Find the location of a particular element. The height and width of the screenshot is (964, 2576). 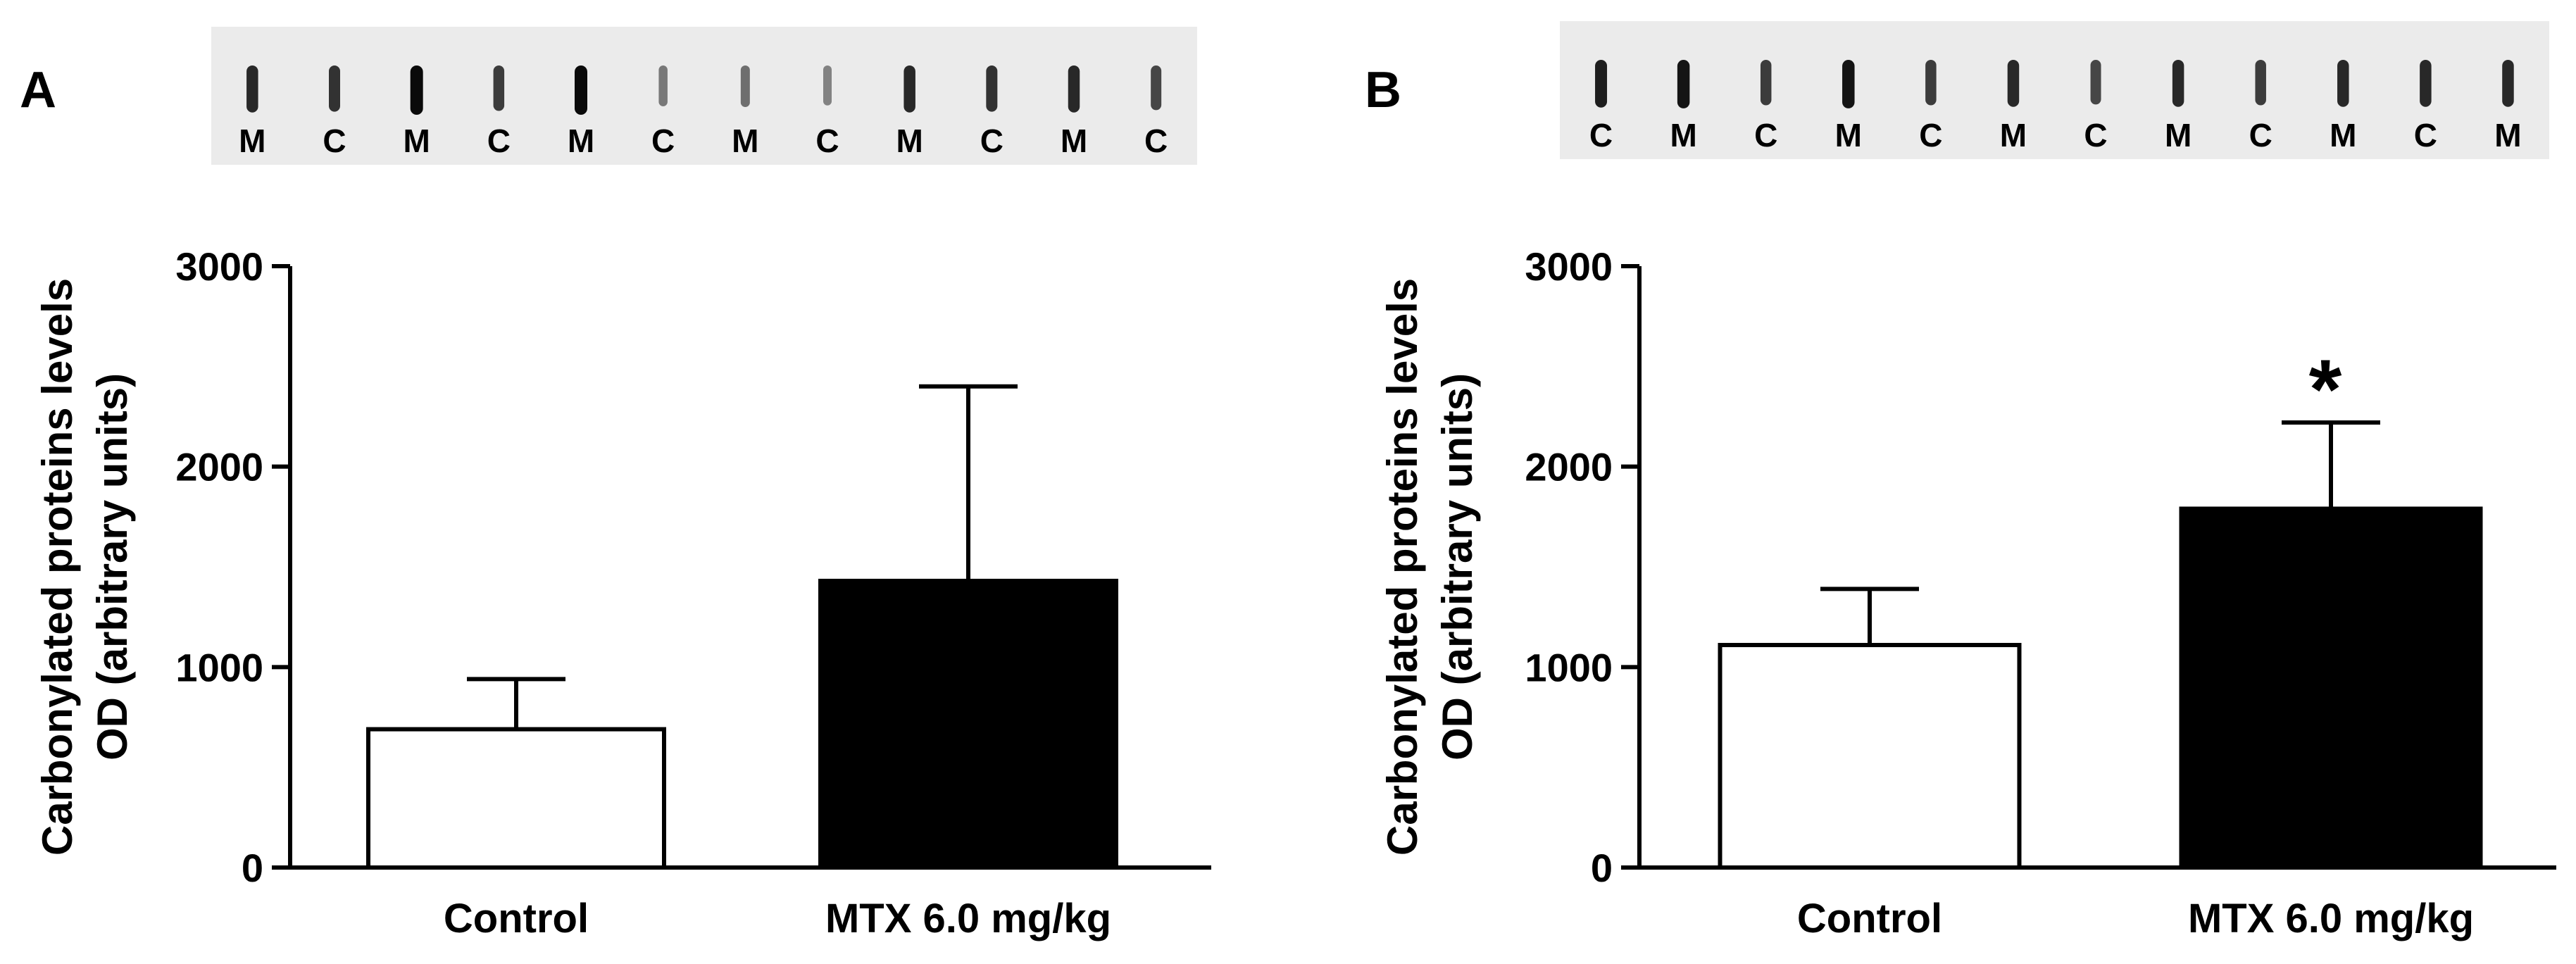

significance-marker: * is located at coordinates (2325, 389).